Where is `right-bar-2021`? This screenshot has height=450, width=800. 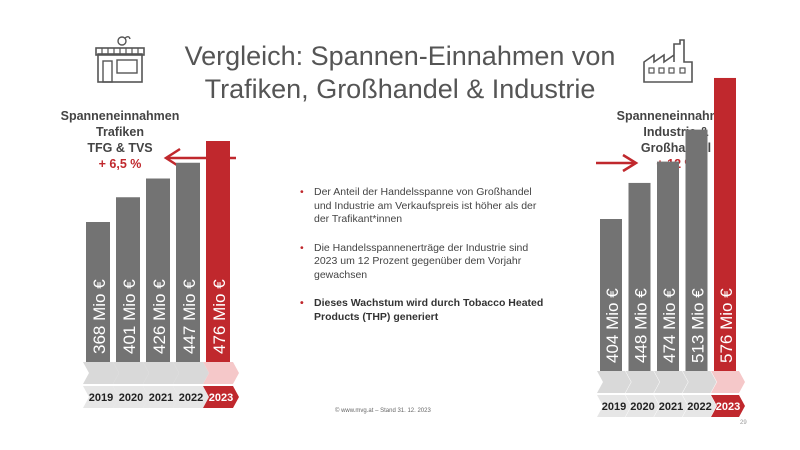 right-bar-2021 is located at coordinates (668, 266).